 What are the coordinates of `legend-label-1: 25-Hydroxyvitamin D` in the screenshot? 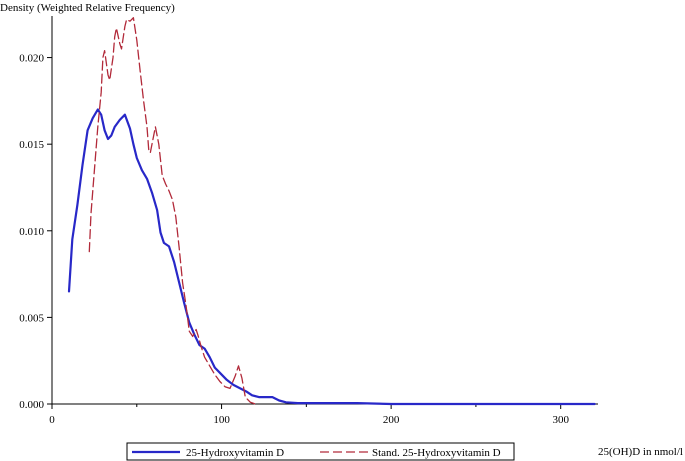 It's located at (235, 453).